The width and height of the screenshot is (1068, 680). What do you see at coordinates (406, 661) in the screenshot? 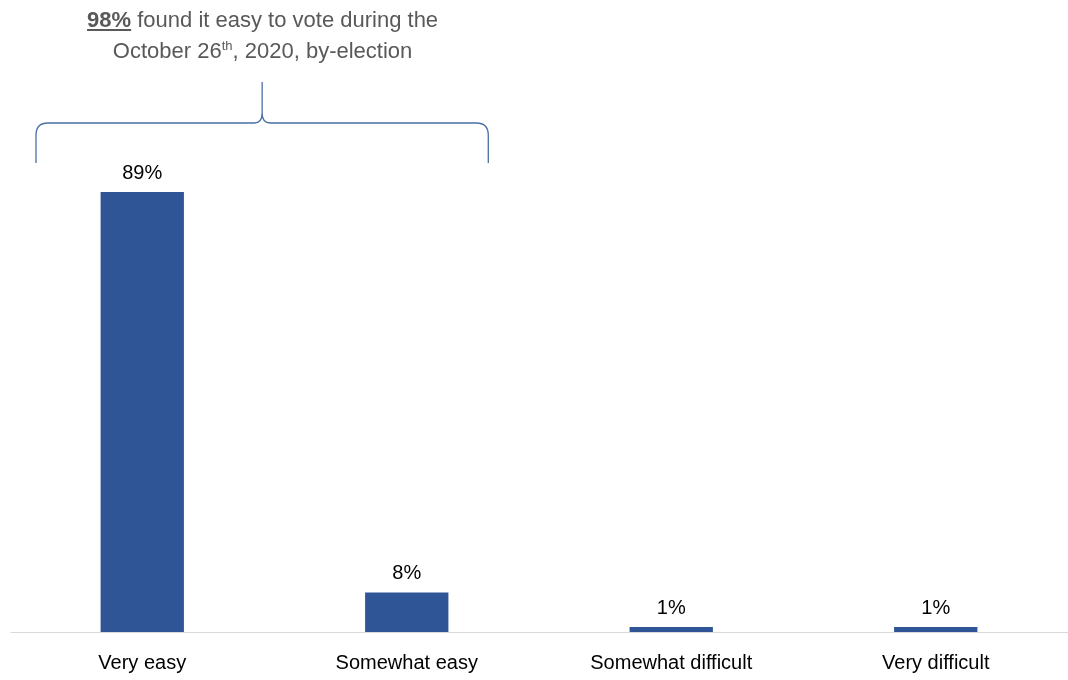
I see `x-tick-label: Somewhat easy` at bounding box center [406, 661].